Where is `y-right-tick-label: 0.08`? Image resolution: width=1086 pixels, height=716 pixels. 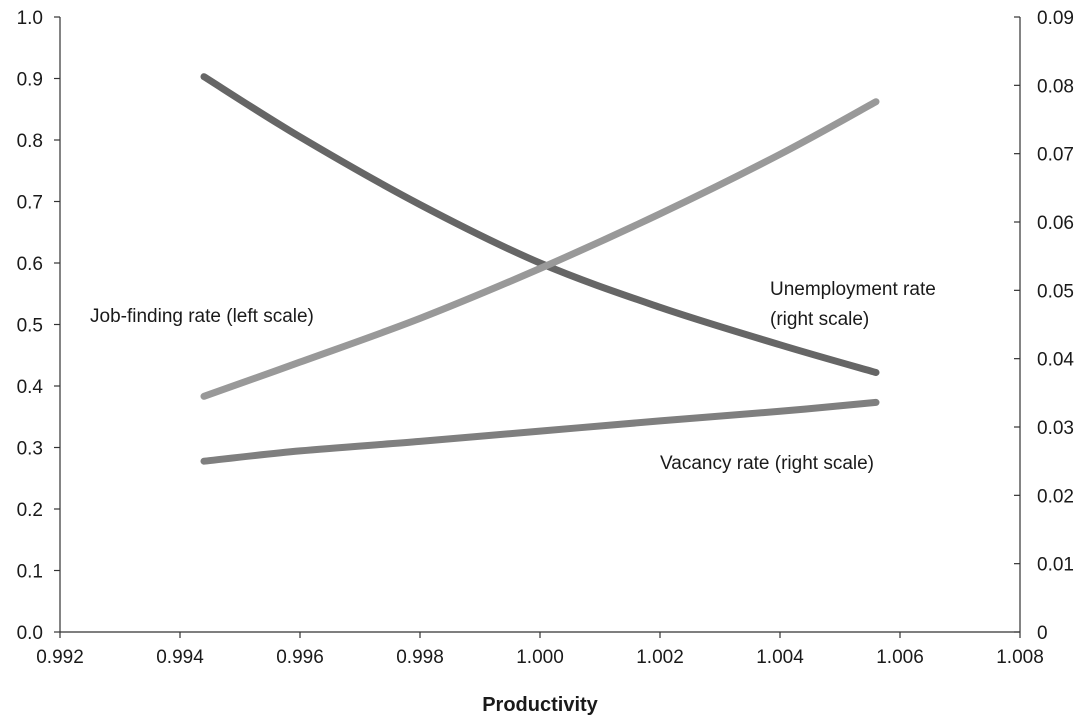 y-right-tick-label: 0.08 is located at coordinates (1055, 86).